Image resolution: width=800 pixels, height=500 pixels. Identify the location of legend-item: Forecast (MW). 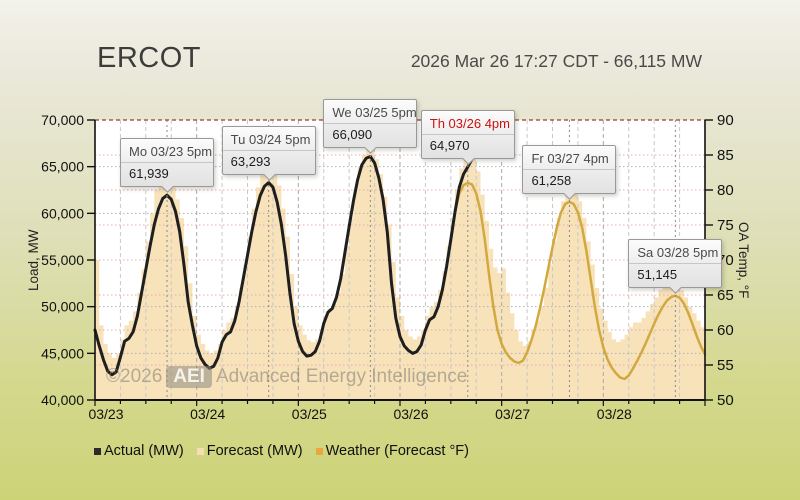
(249, 451).